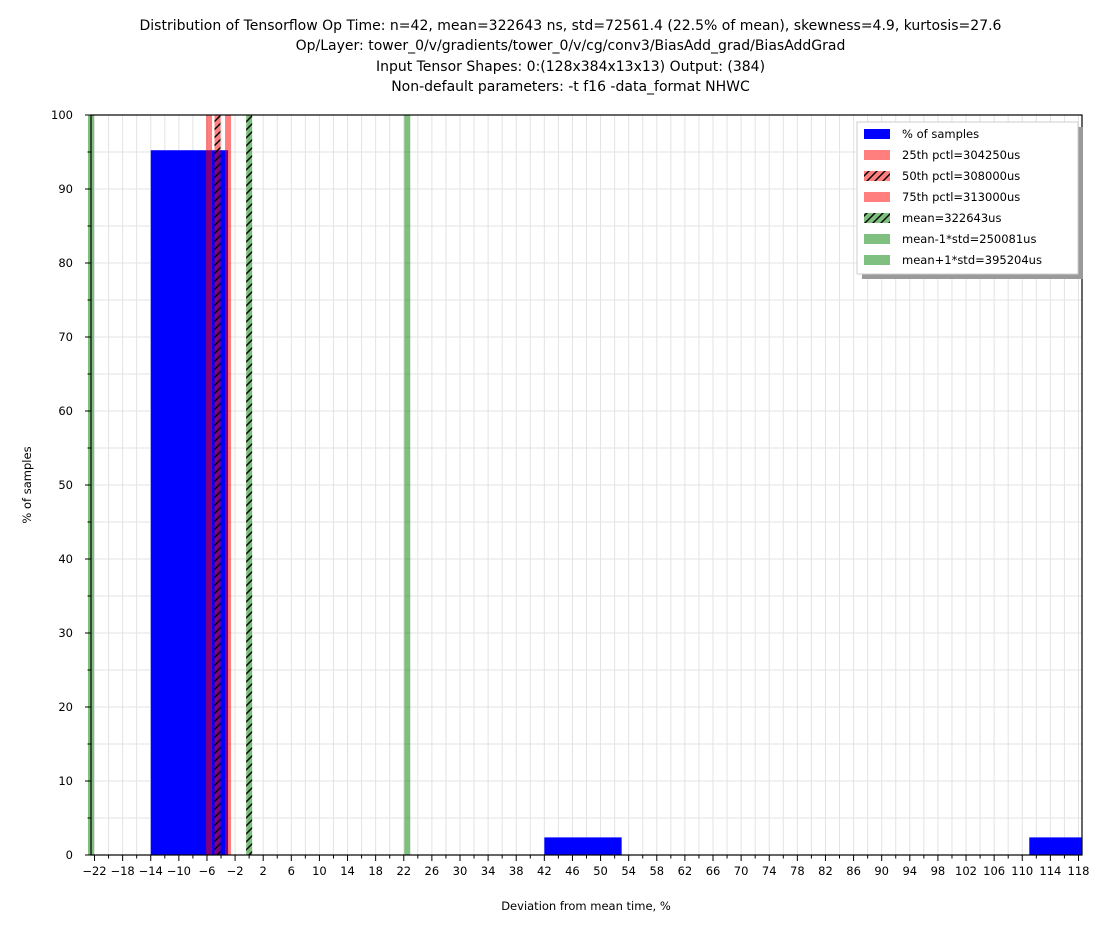  Describe the element at coordinates (65, 559) in the screenshot. I see `y-tick-label: 40` at that location.